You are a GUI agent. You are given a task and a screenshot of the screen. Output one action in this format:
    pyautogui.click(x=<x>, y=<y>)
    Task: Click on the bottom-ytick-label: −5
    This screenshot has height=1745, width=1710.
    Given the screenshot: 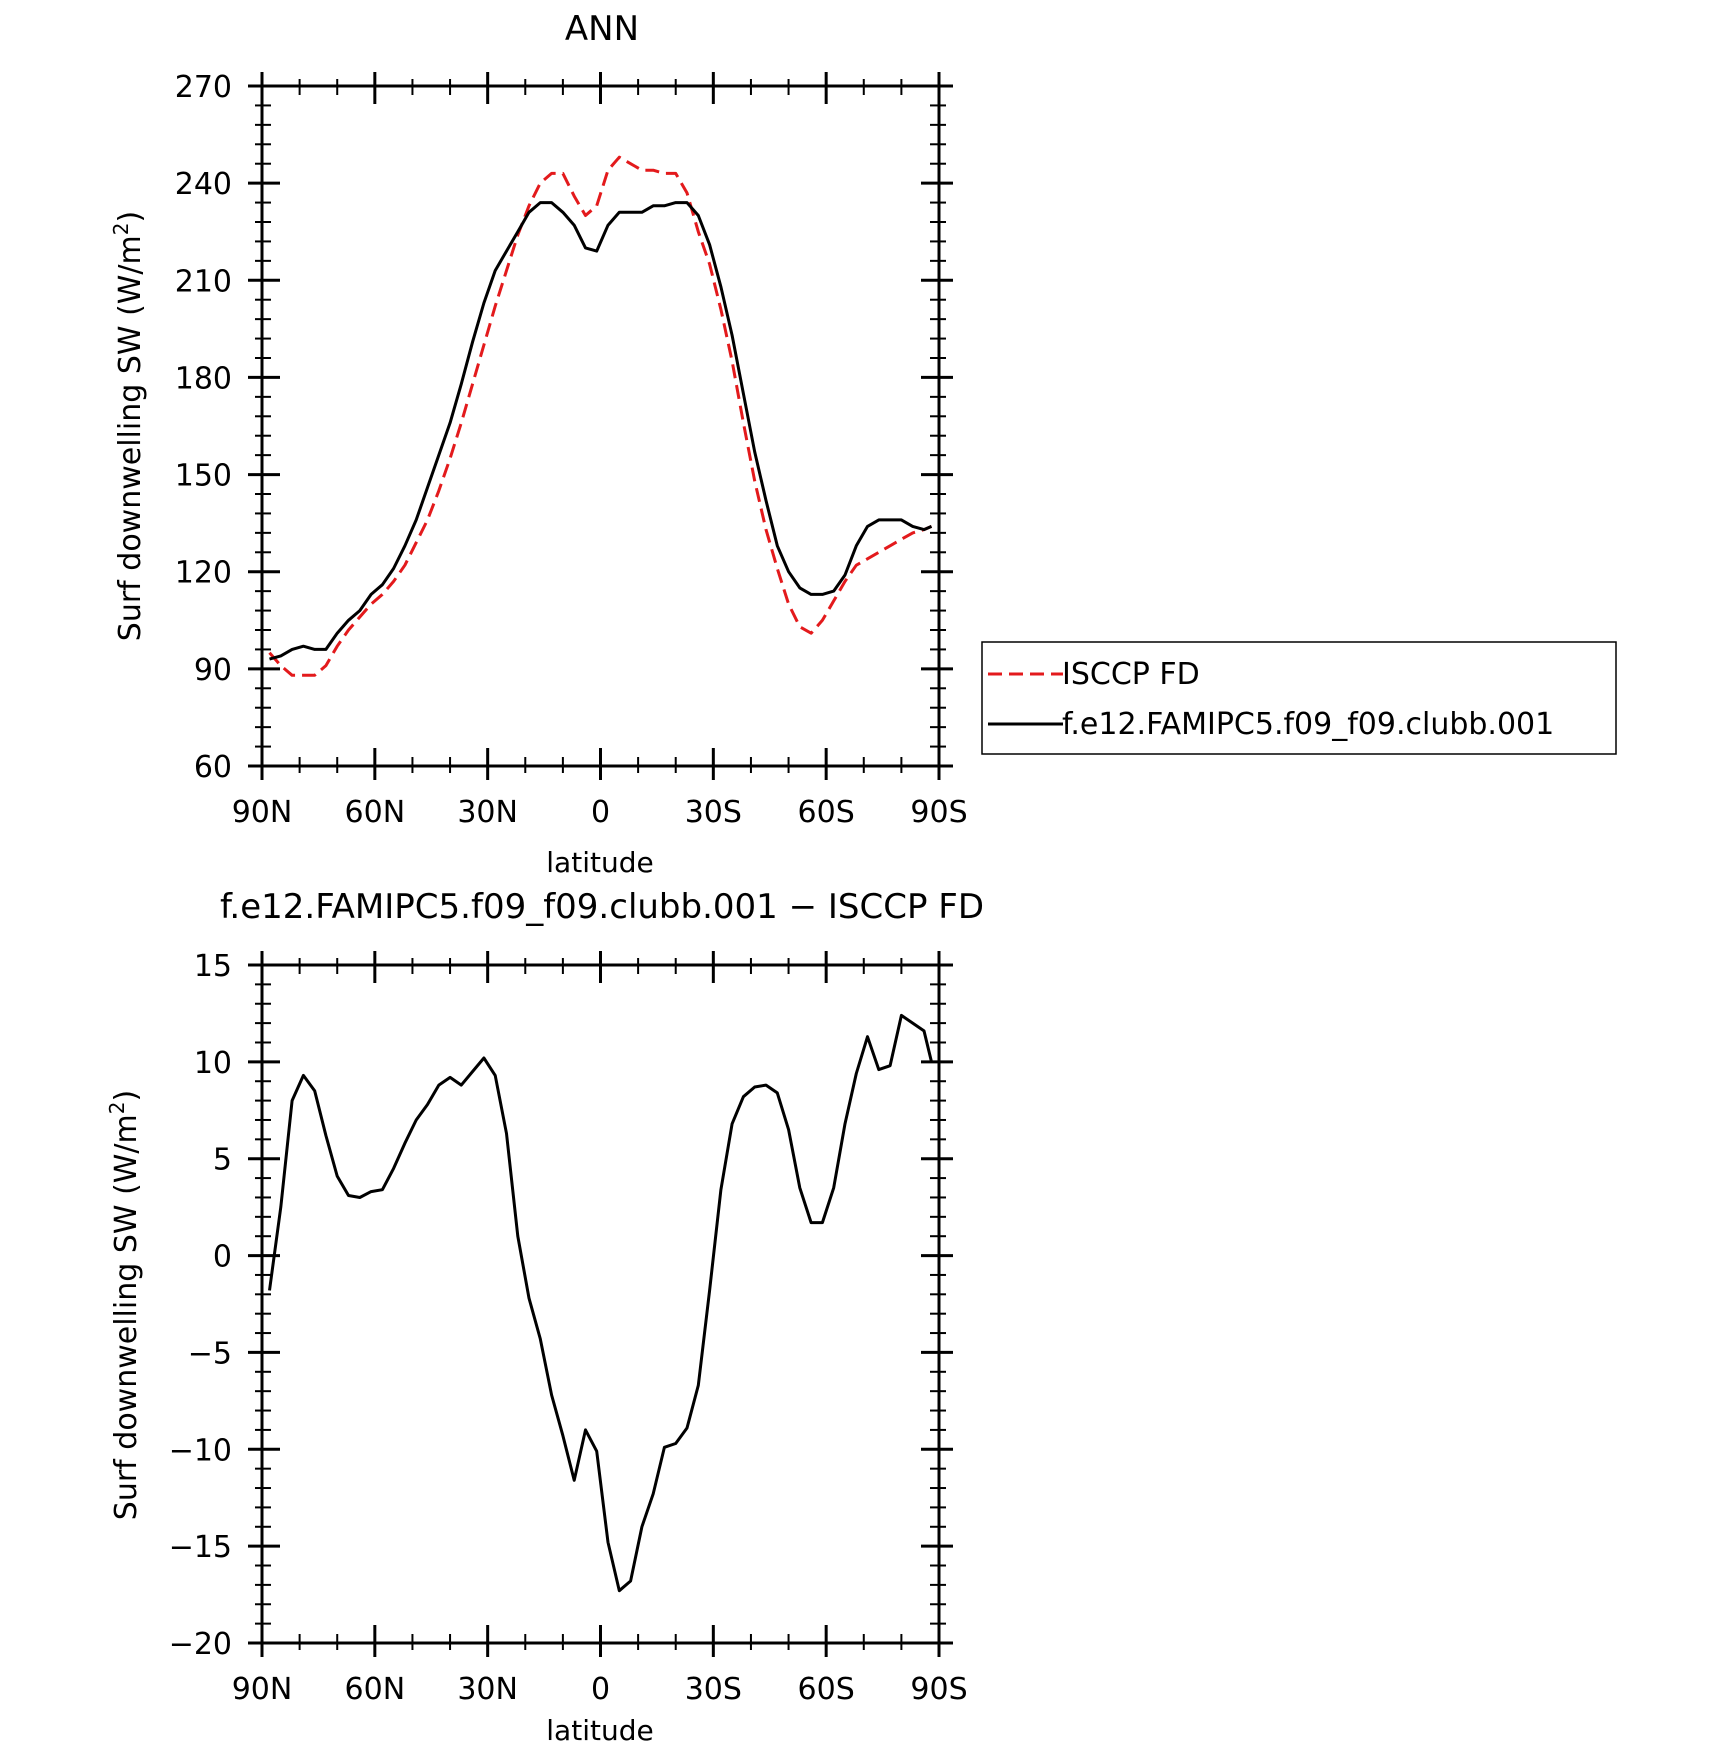 What is the action you would take?
    pyautogui.click(x=210, y=1353)
    